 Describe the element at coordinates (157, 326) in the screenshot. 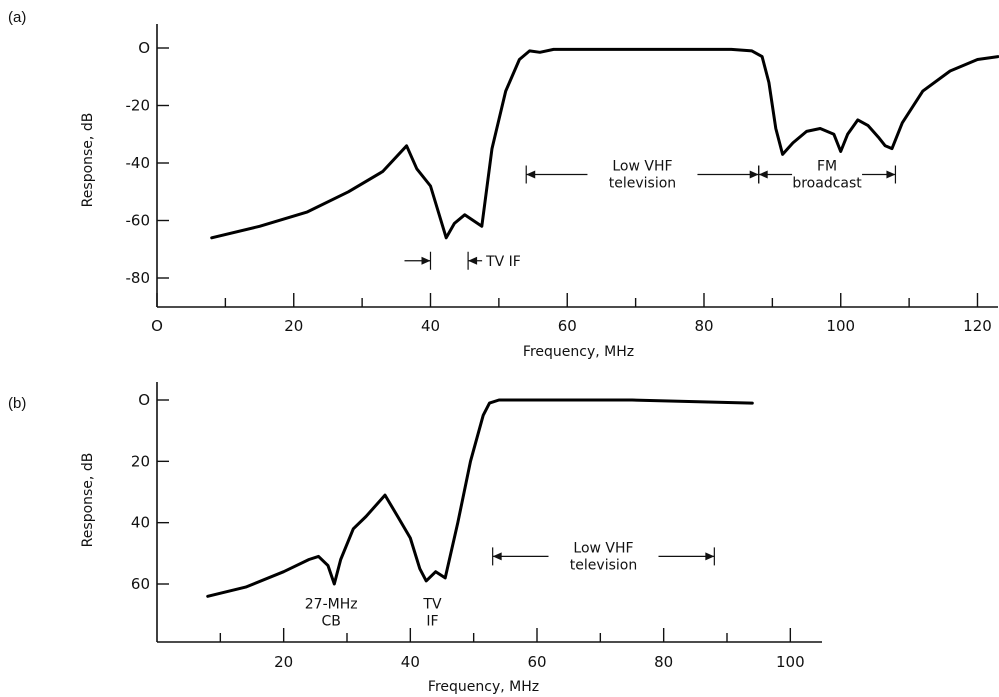

I see `x-tick-label: O` at that location.